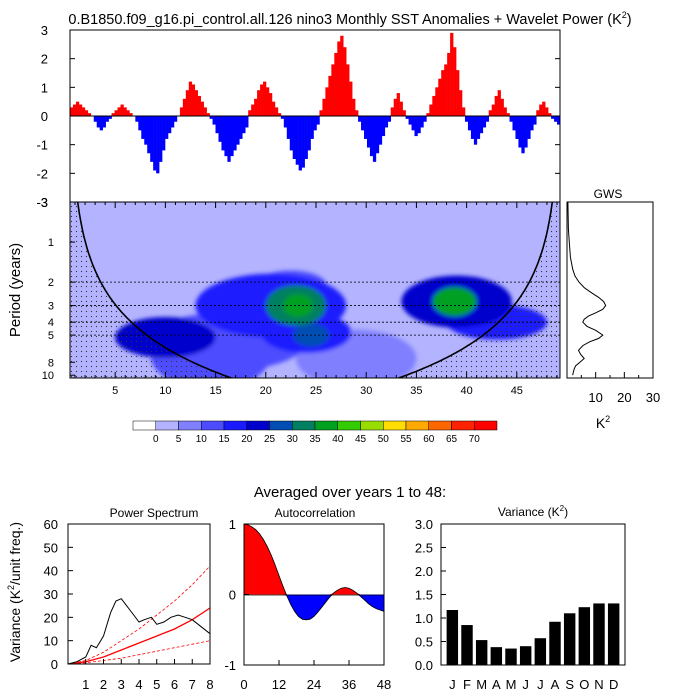 The width and height of the screenshot is (700, 700). What do you see at coordinates (653, 397) in the screenshot?
I see `gws-x-tick-label: 30` at bounding box center [653, 397].